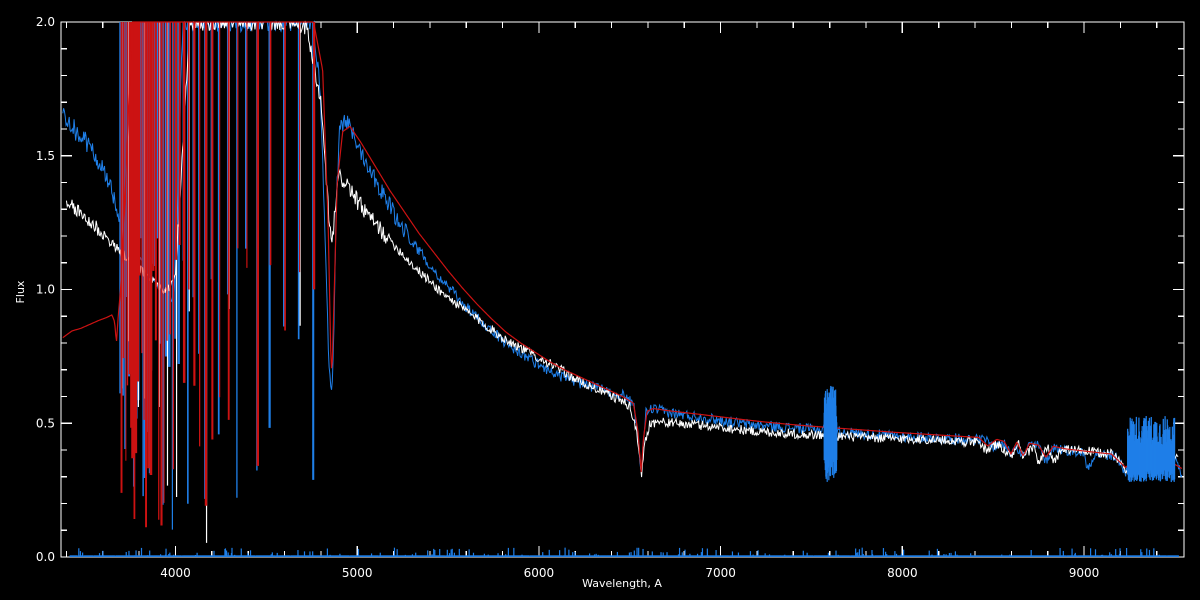 Image resolution: width=1200 pixels, height=600 pixels. I want to click on x-axis-tick-label: 9000, so click(1084, 573).